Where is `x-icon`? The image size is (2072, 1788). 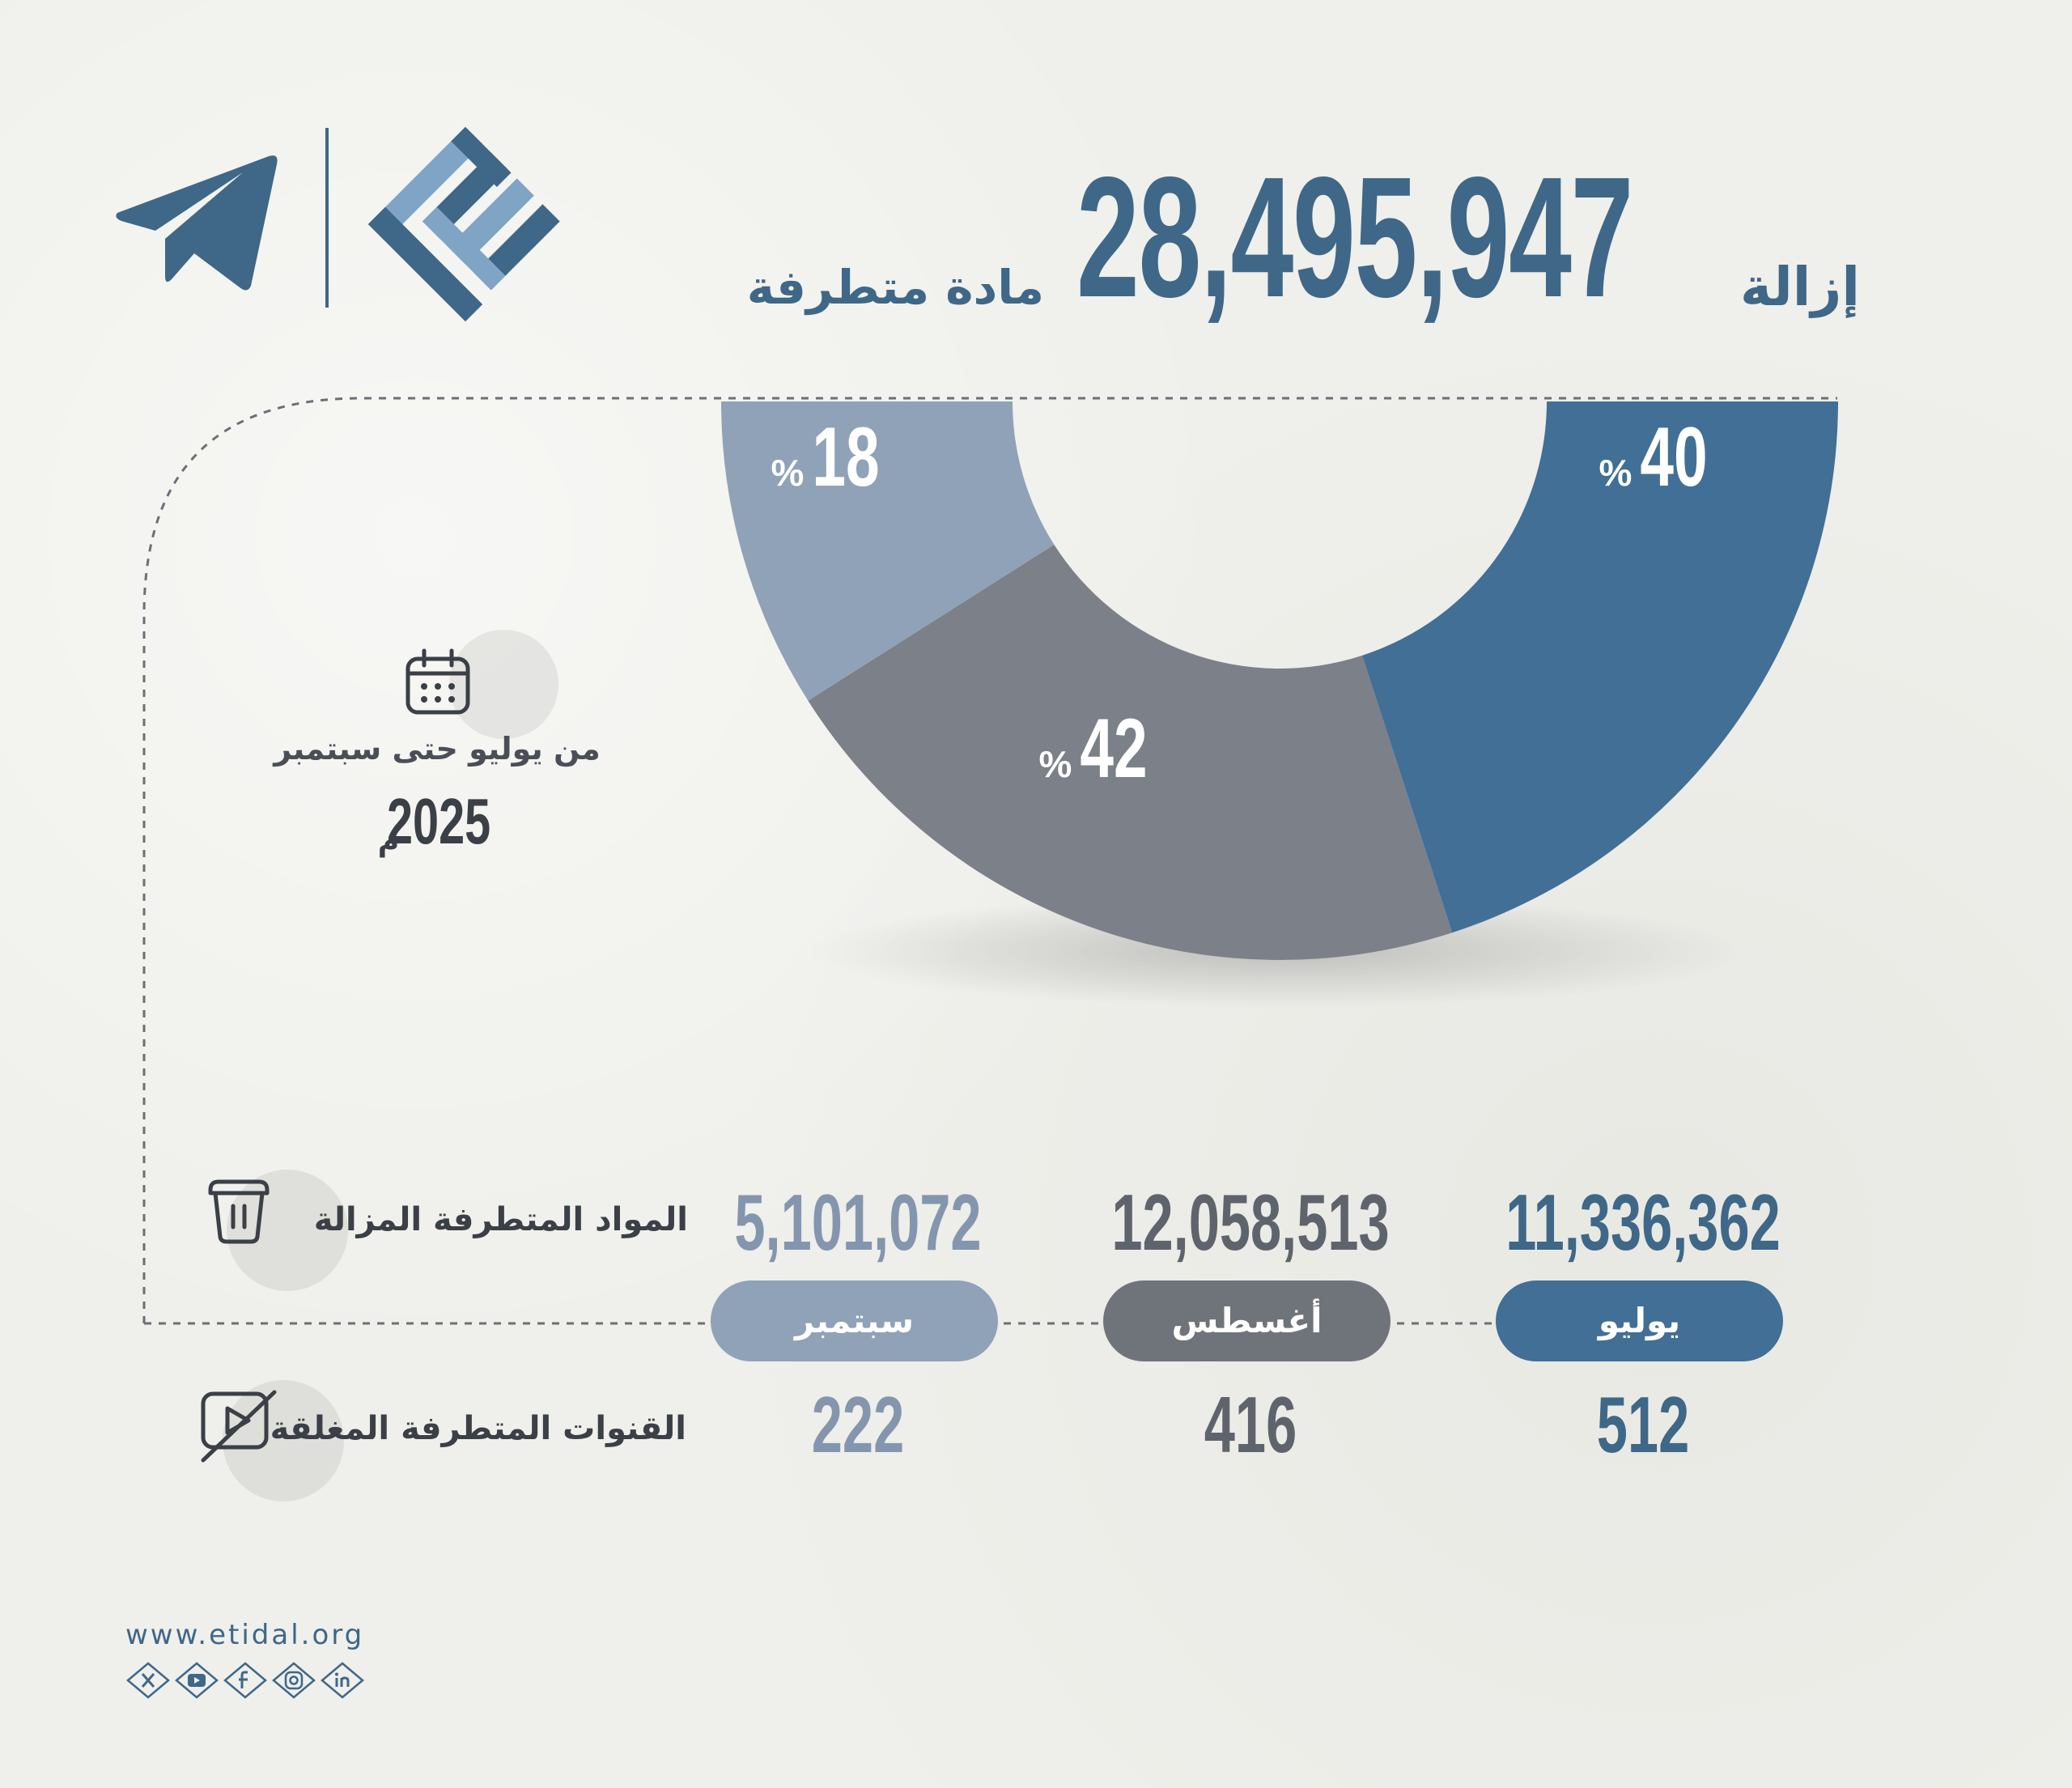
x-icon is located at coordinates (148, 1680).